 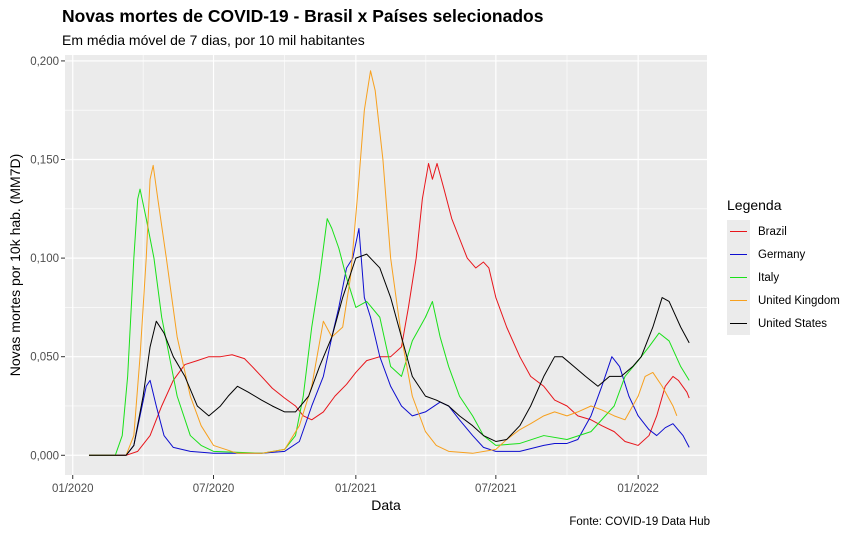 What do you see at coordinates (639, 522) in the screenshot?
I see `chart-caption: Fonte: COVID-19 Data Hub` at bounding box center [639, 522].